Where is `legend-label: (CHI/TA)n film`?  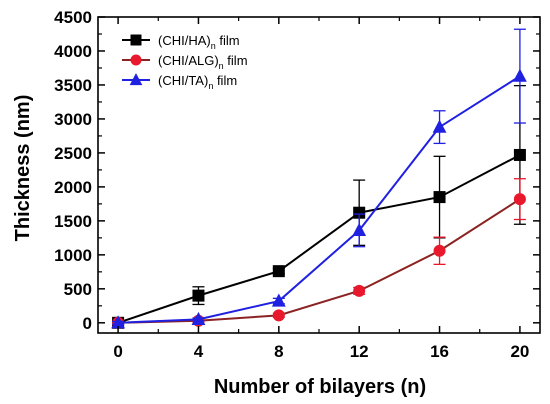 legend-label: (CHI/TA)n film is located at coordinates (197, 82).